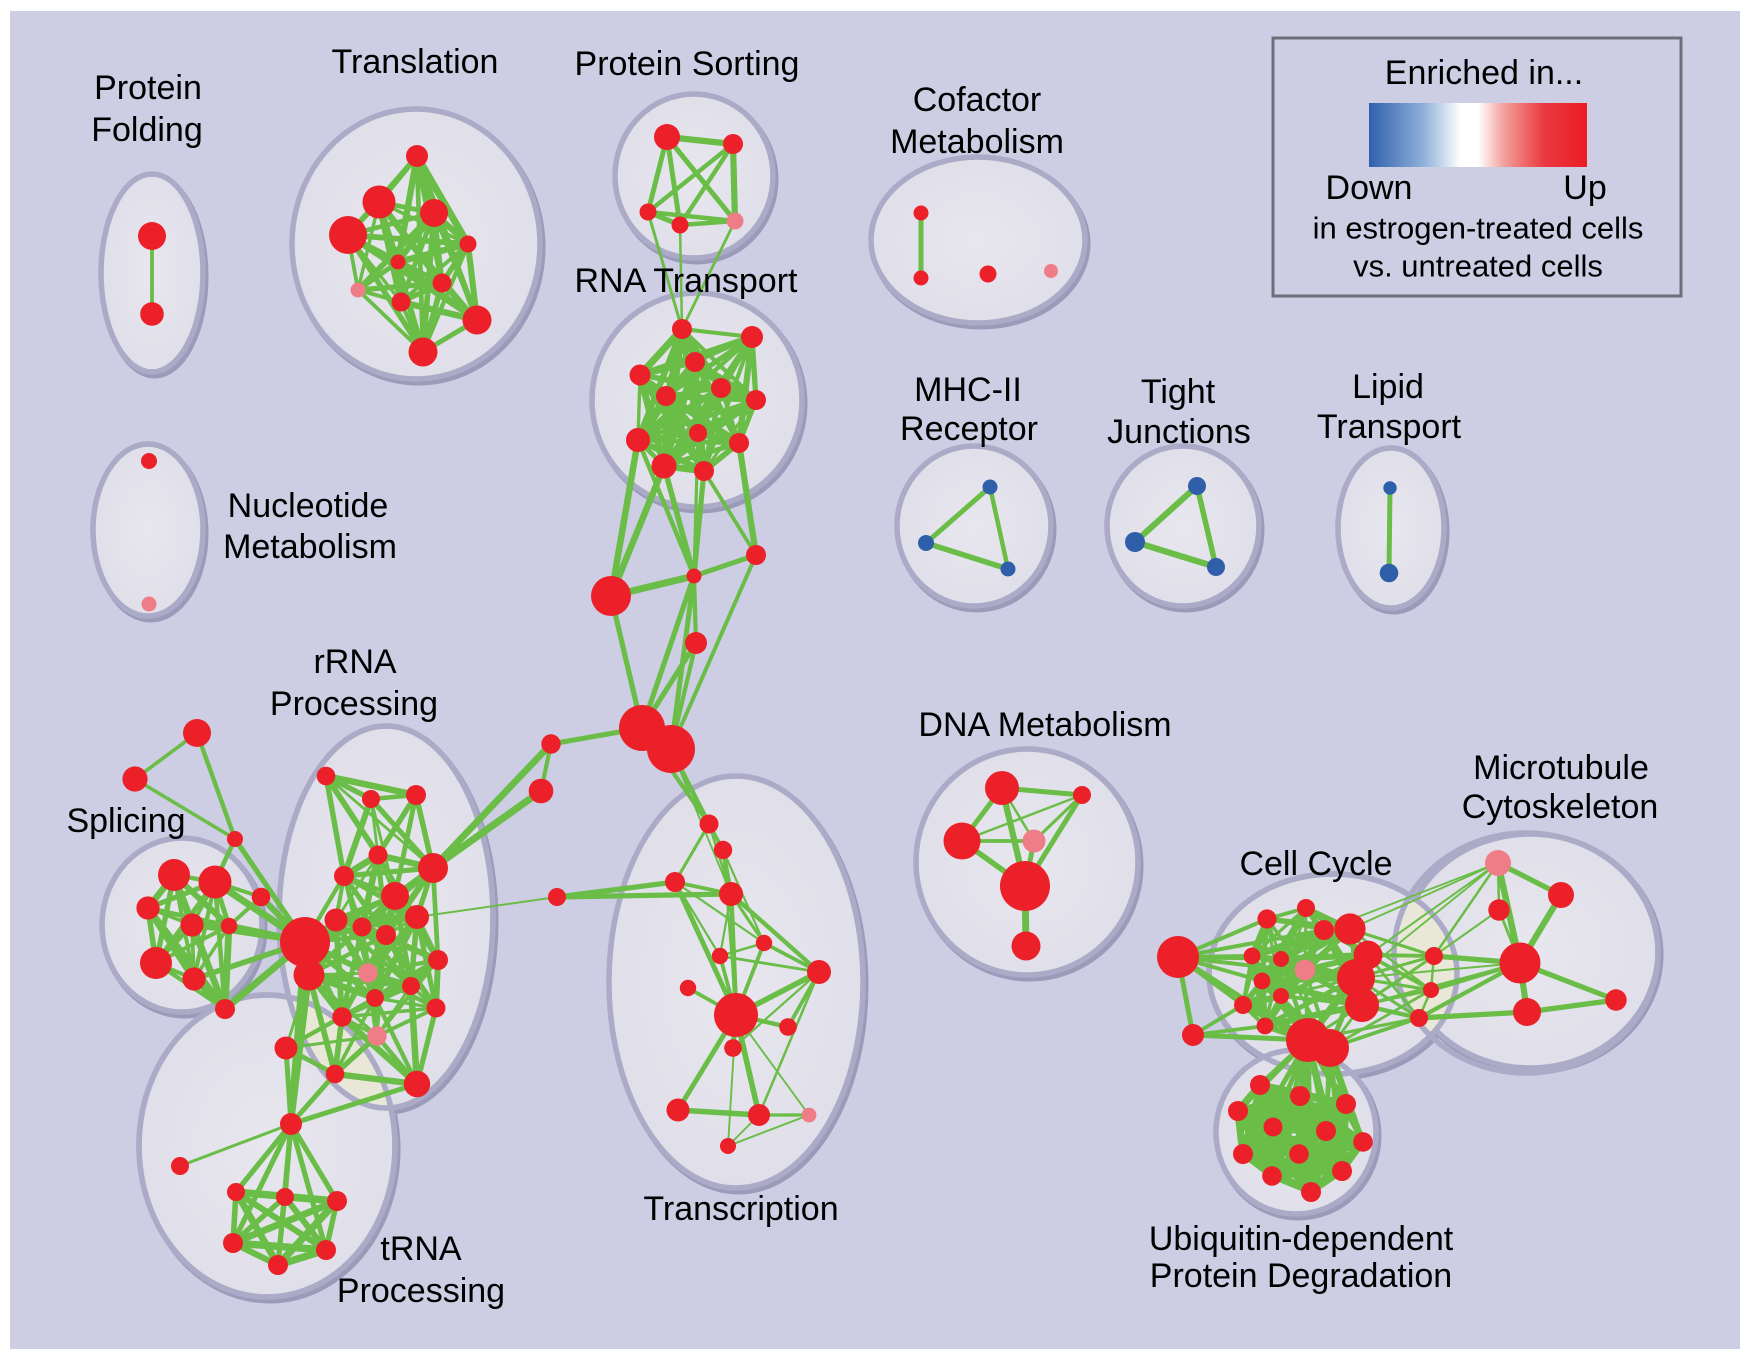  I want to click on svg-text: Receptor, so click(969, 429).